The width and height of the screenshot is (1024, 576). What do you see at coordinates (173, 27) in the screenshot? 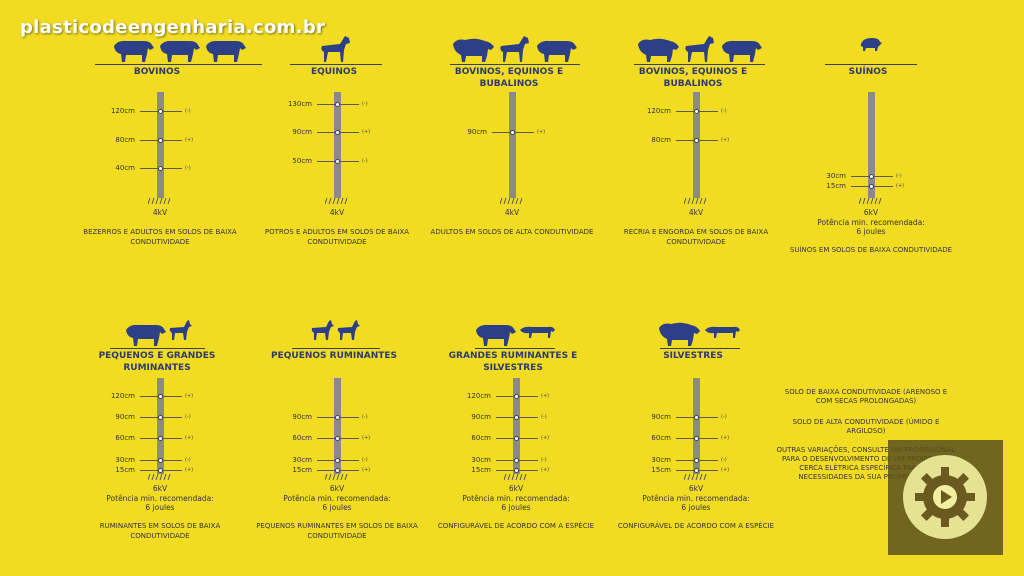
I see `site-watermark: plasticodeengenharia.com.br` at bounding box center [173, 27].